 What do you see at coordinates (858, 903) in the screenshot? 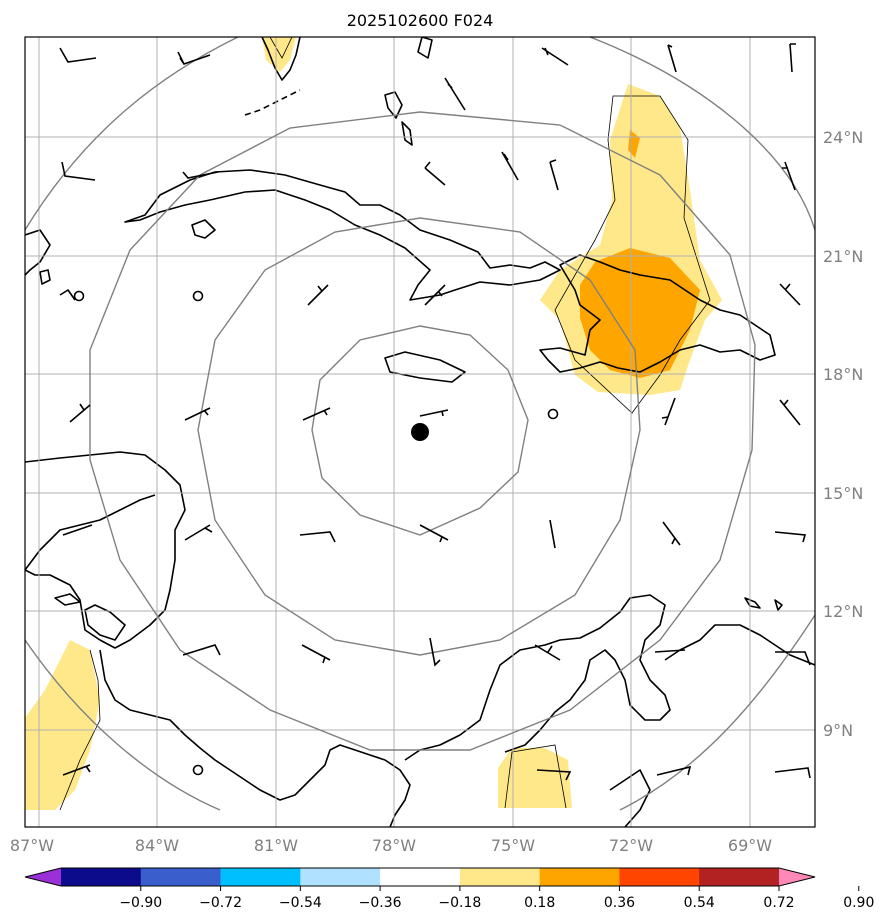
I see `colorbar-tick-label: 0.90` at bounding box center [858, 903].